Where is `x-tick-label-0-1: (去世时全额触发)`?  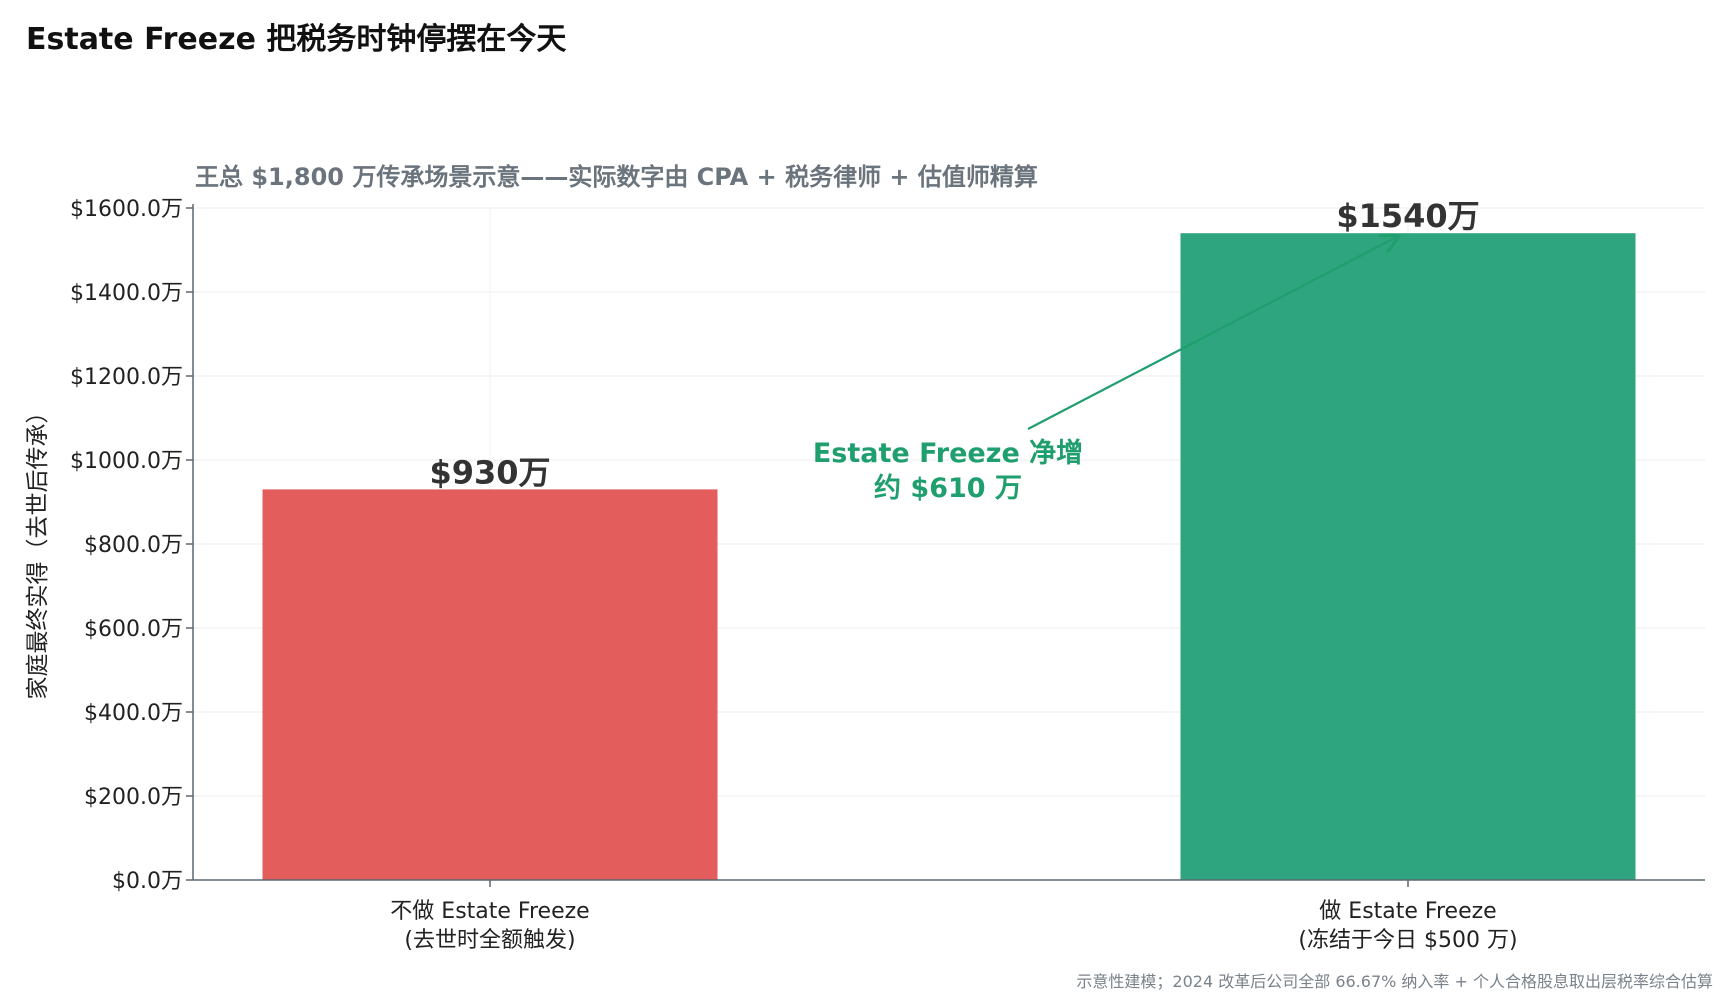 x-tick-label-0-1: (去世时全额触发) is located at coordinates (489, 940).